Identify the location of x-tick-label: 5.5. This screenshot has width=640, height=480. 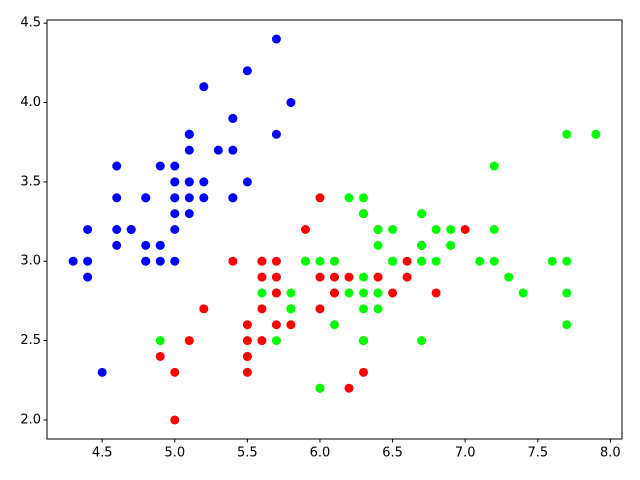
(247, 453).